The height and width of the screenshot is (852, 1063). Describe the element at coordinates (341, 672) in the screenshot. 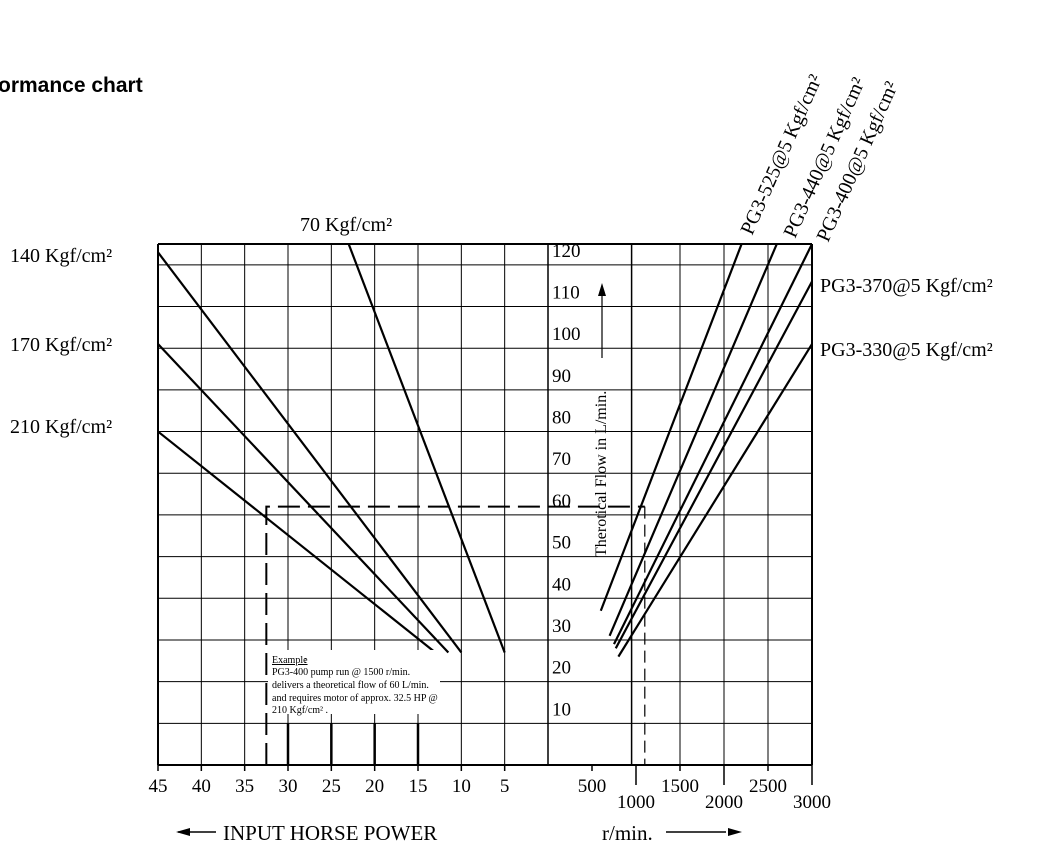

I see `example-line-1: PG3-400 pump run @ 1500 r/min.` at that location.